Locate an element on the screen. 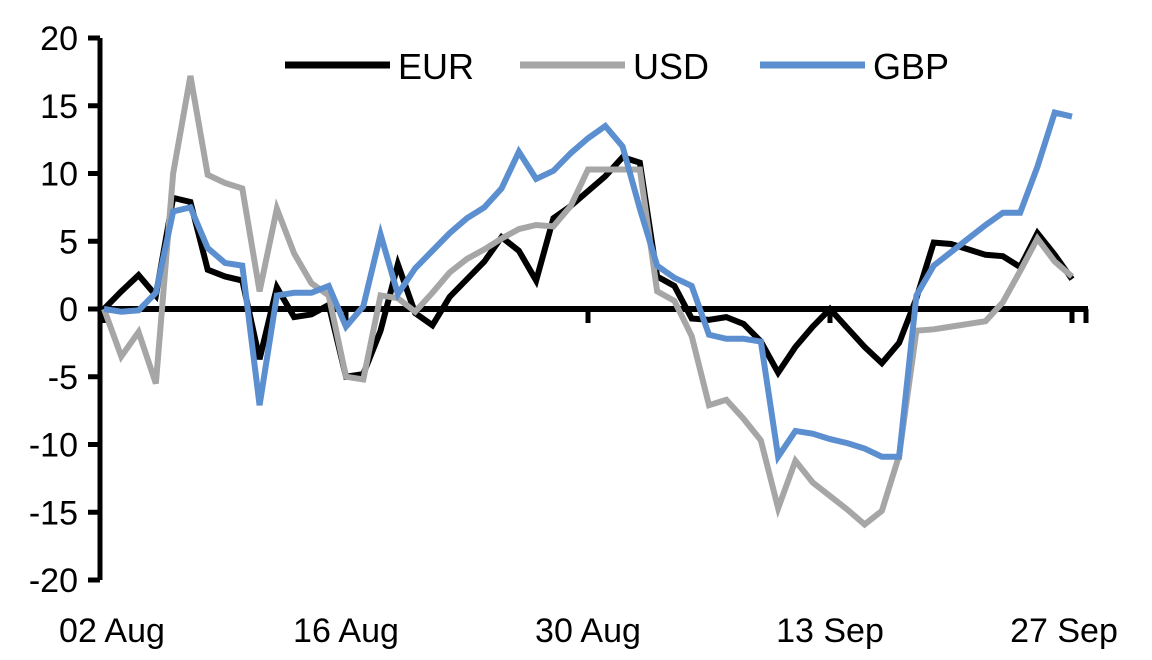 This screenshot has height=660, width=1152. y-tick-label: -20 is located at coordinates (53, 581).